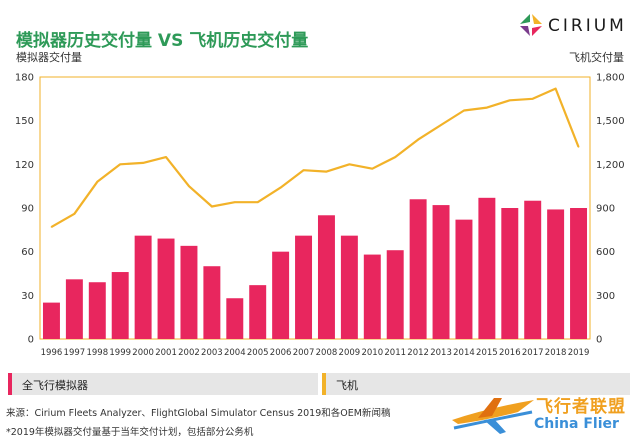 The image size is (640, 446). Describe the element at coordinates (372, 353) in the screenshot. I see `x-tick: 2010` at that location.